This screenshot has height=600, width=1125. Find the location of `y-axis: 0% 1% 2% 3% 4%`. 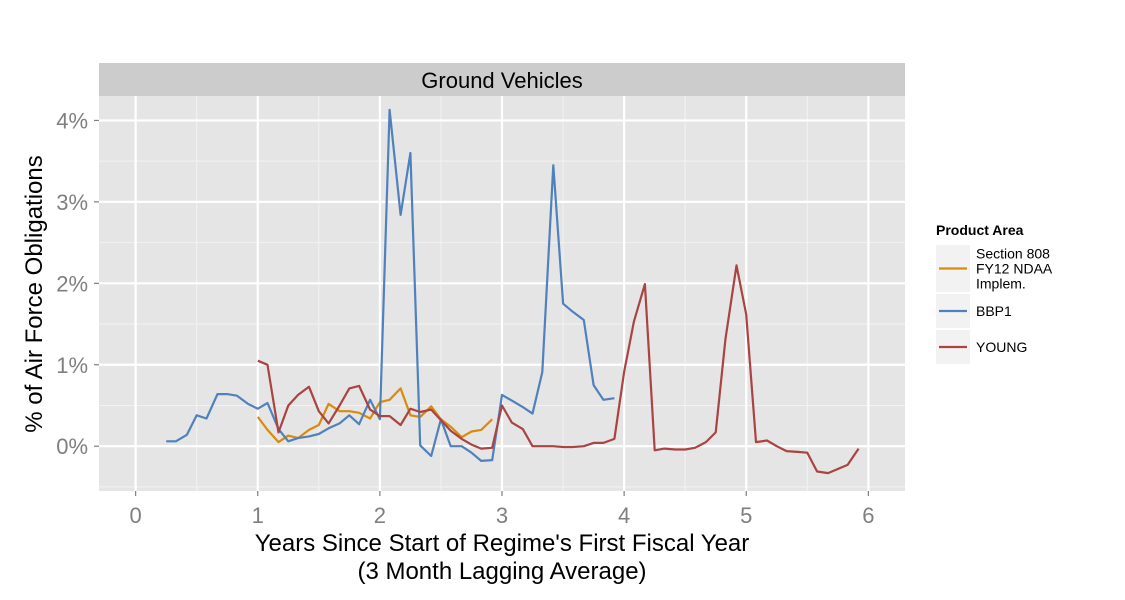

y-axis: 0% 1% 2% 3% 4% is located at coordinates (77, 283).